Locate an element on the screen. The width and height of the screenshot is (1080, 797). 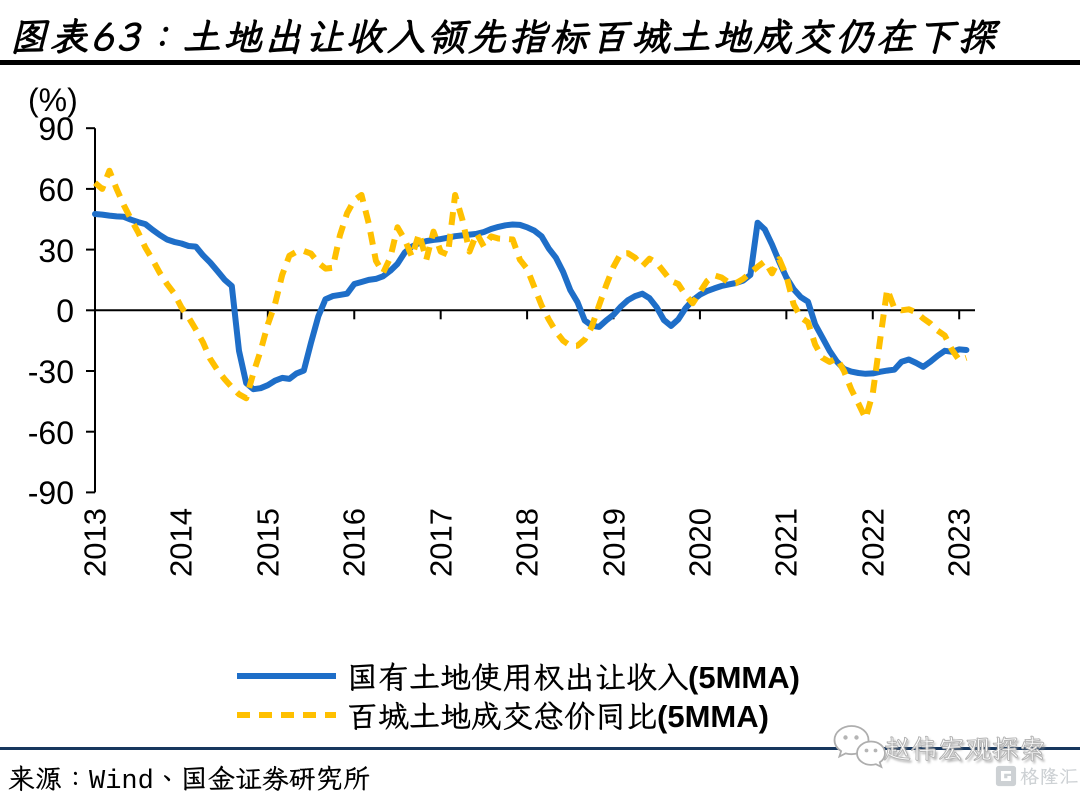
source-text: 来源：Wind、国金证券研究所 is located at coordinates (189, 782).